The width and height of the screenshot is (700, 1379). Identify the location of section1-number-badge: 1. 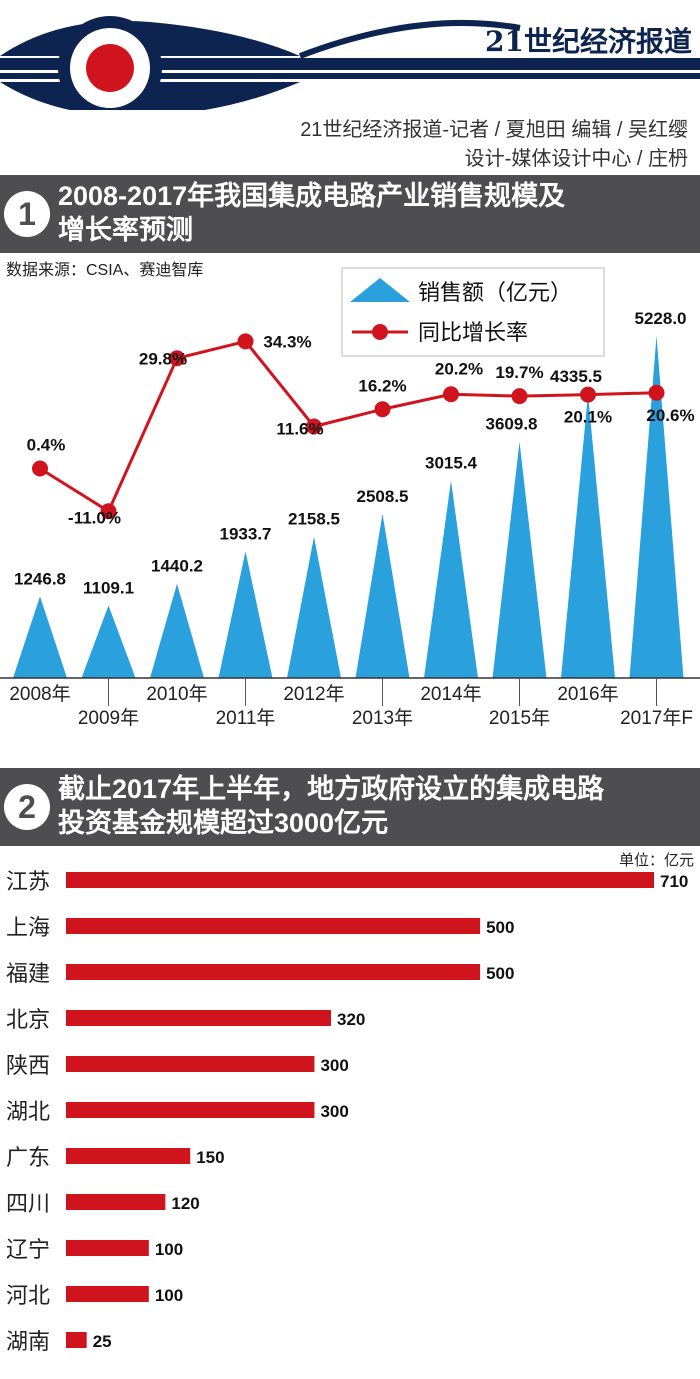
(27, 214).